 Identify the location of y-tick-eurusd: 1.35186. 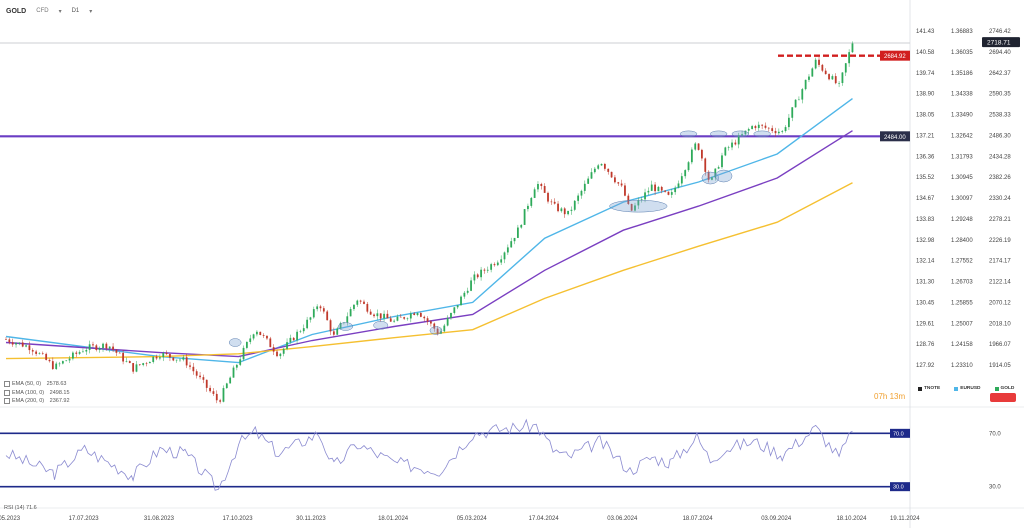
(962, 74).